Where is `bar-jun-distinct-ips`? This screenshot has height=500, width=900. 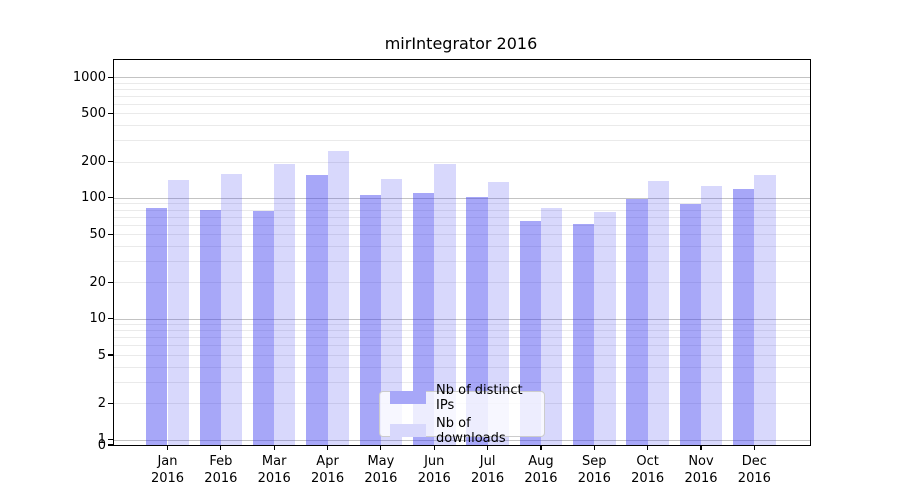 bar-jun-distinct-ips is located at coordinates (423, 318).